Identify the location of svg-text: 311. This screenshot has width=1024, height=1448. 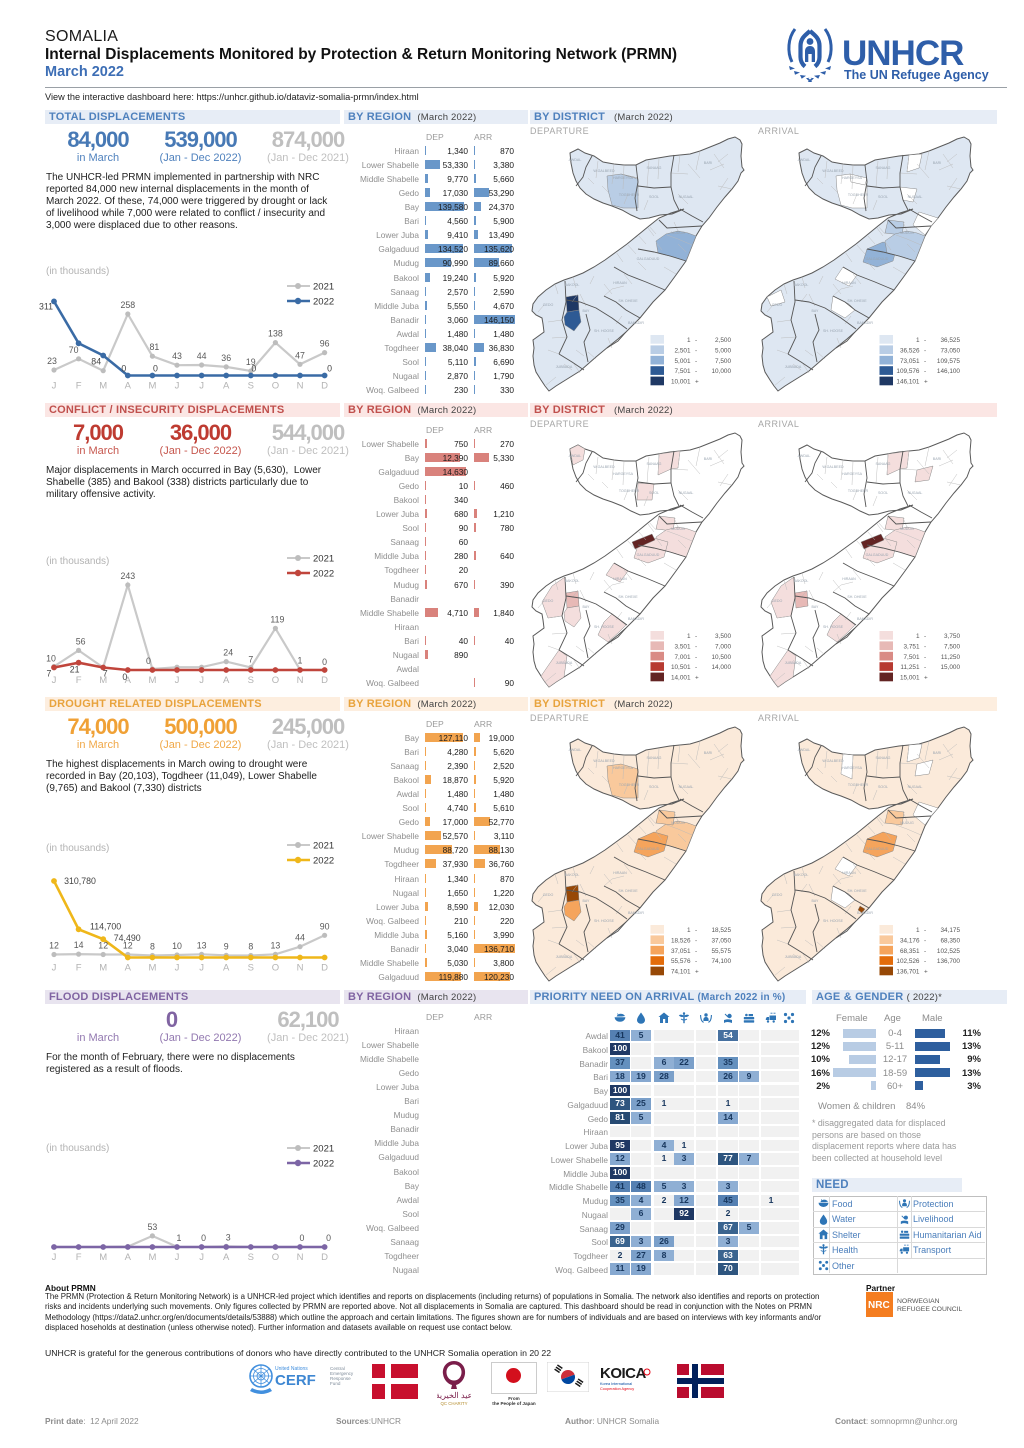
(46, 306).